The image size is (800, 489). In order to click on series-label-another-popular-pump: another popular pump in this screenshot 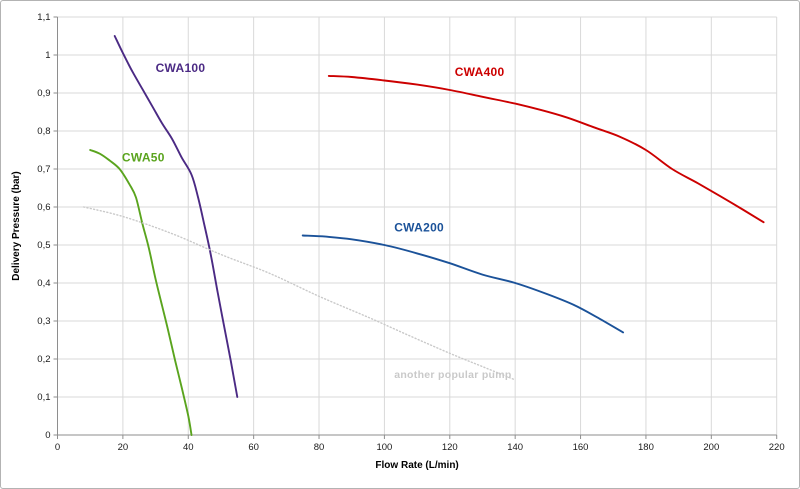, I will do `click(452, 375)`.